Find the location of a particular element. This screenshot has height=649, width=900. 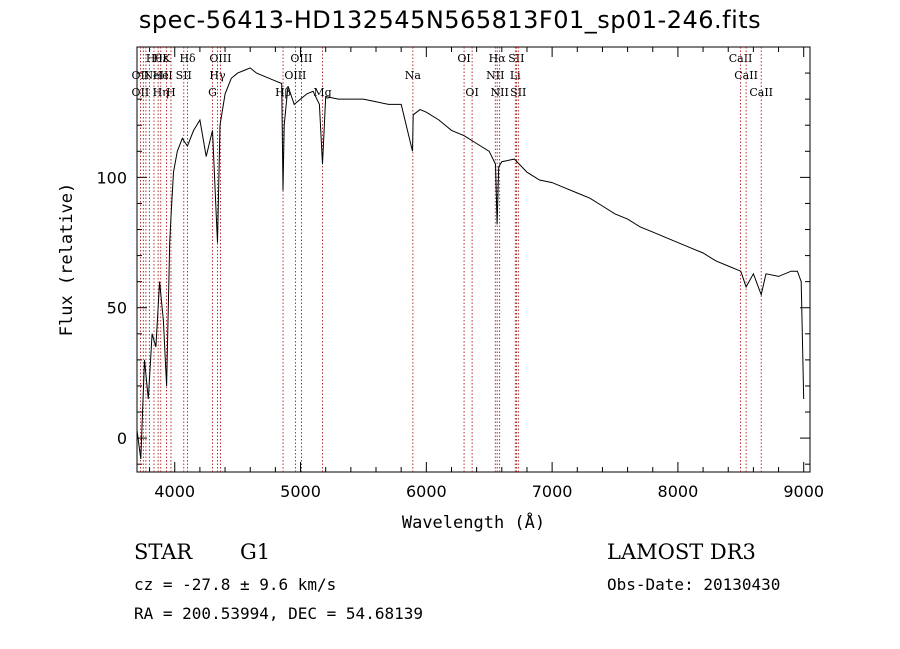

observation-date: Obs-Date: 20130430 is located at coordinates (694, 584).